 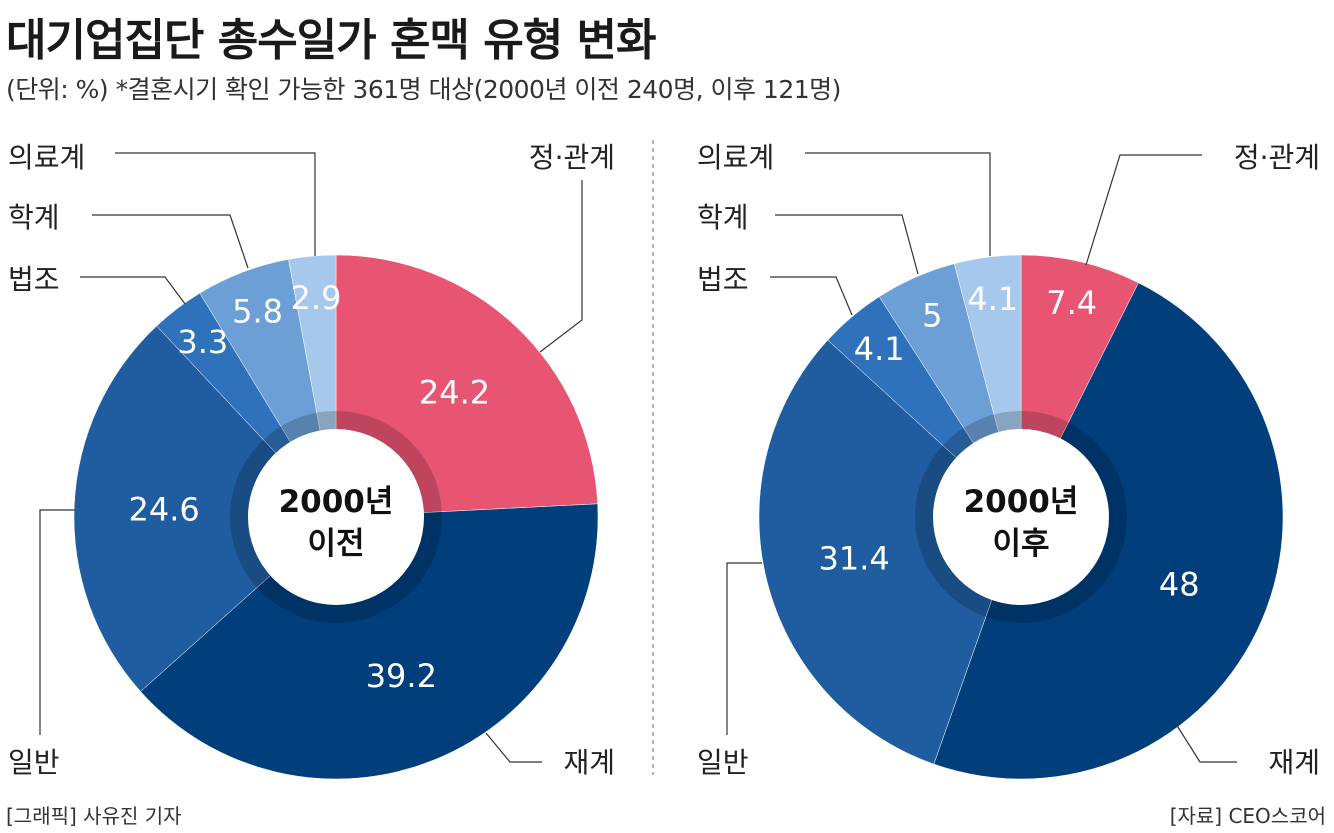 I want to click on value-label: 39.2, so click(x=401, y=676).